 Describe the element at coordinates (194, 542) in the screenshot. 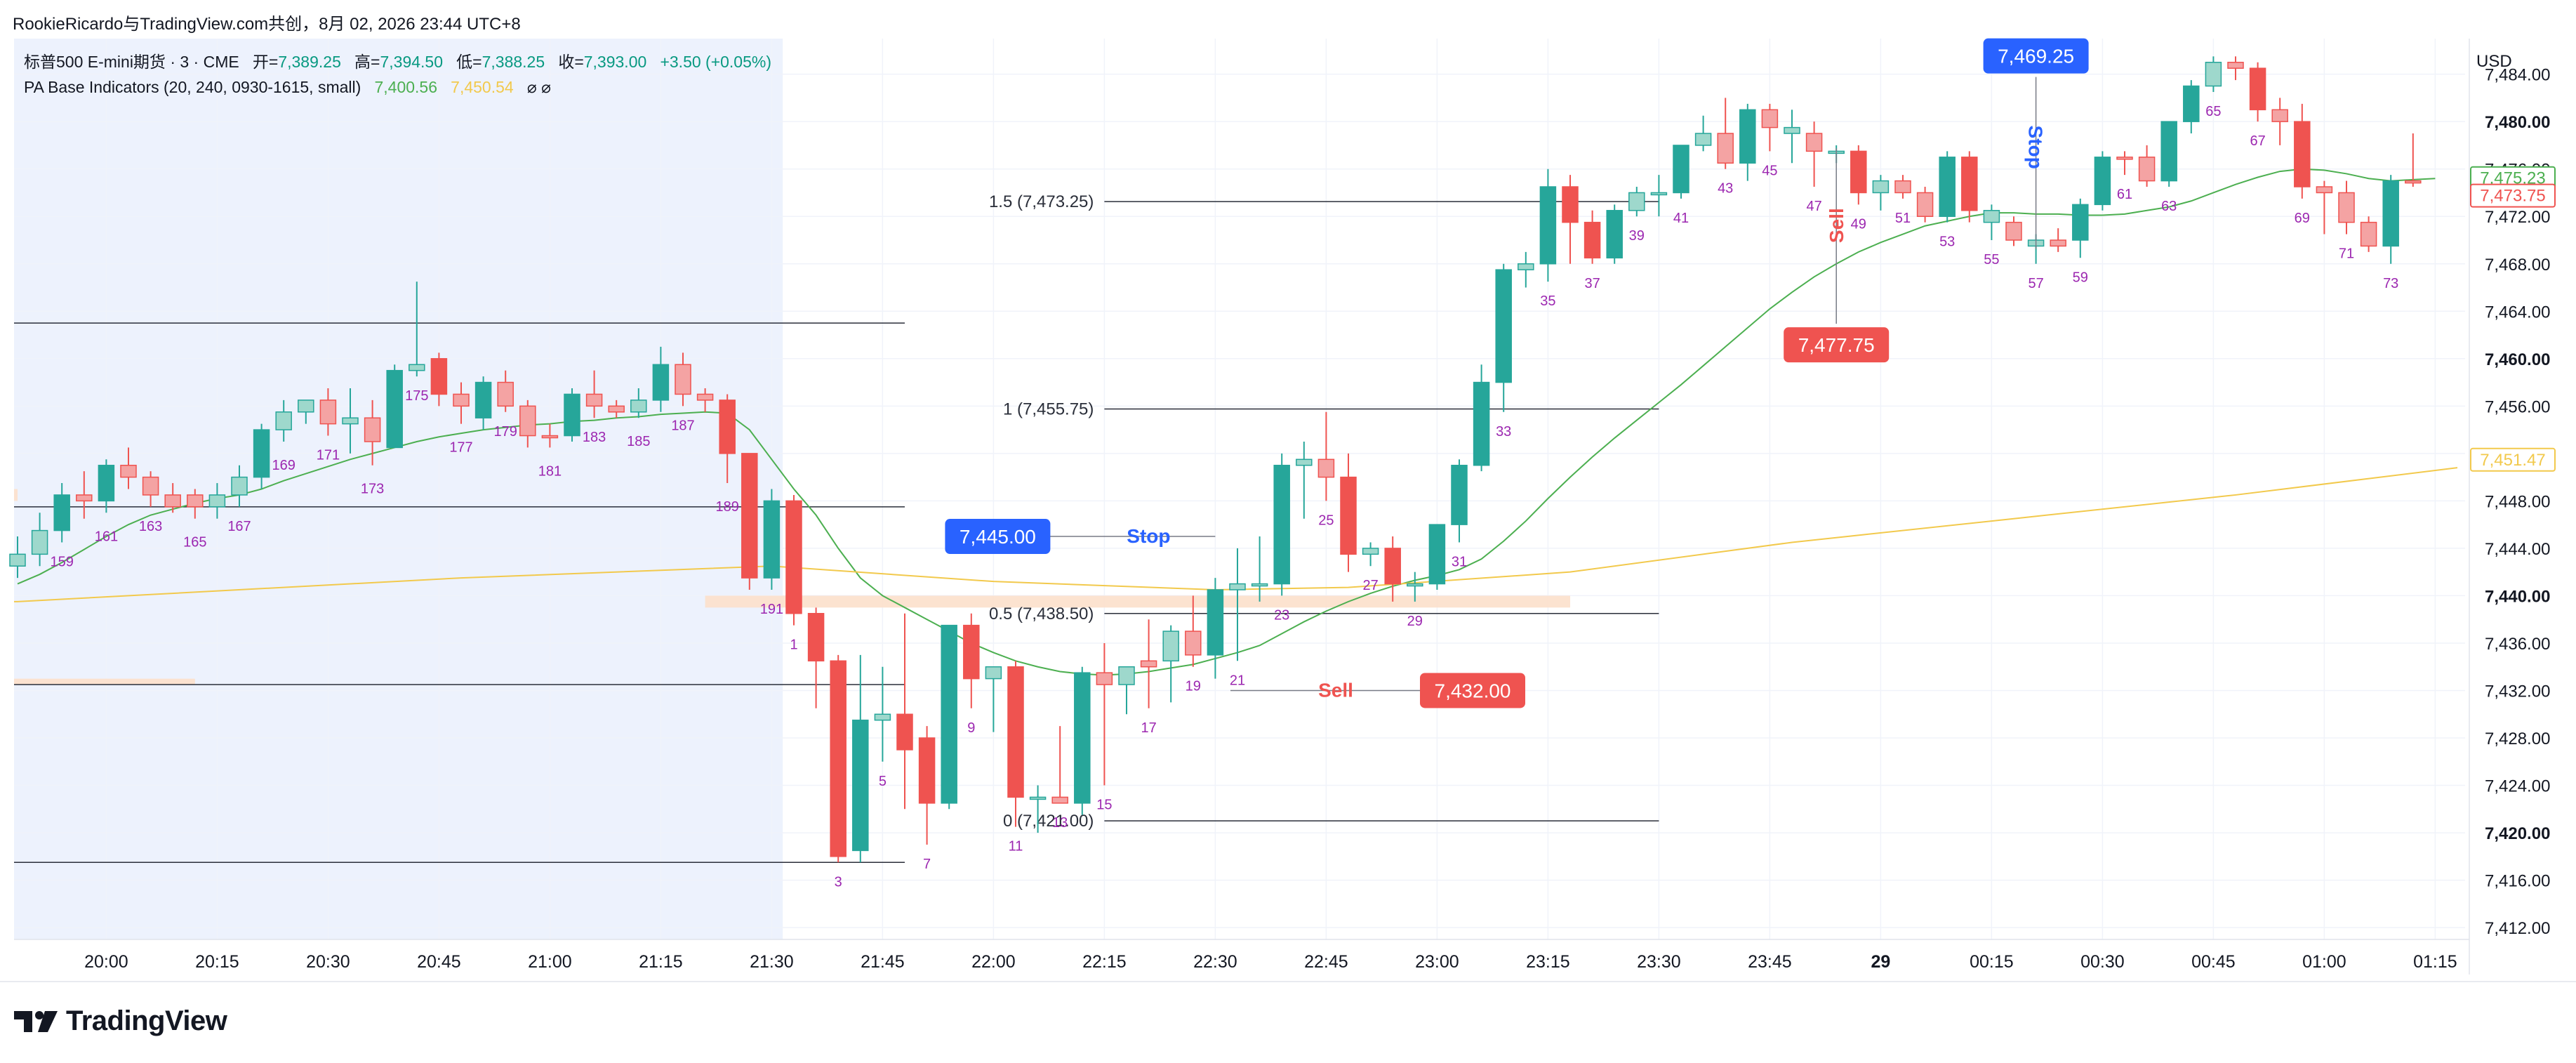

I see `bar-number-label: 165` at that location.